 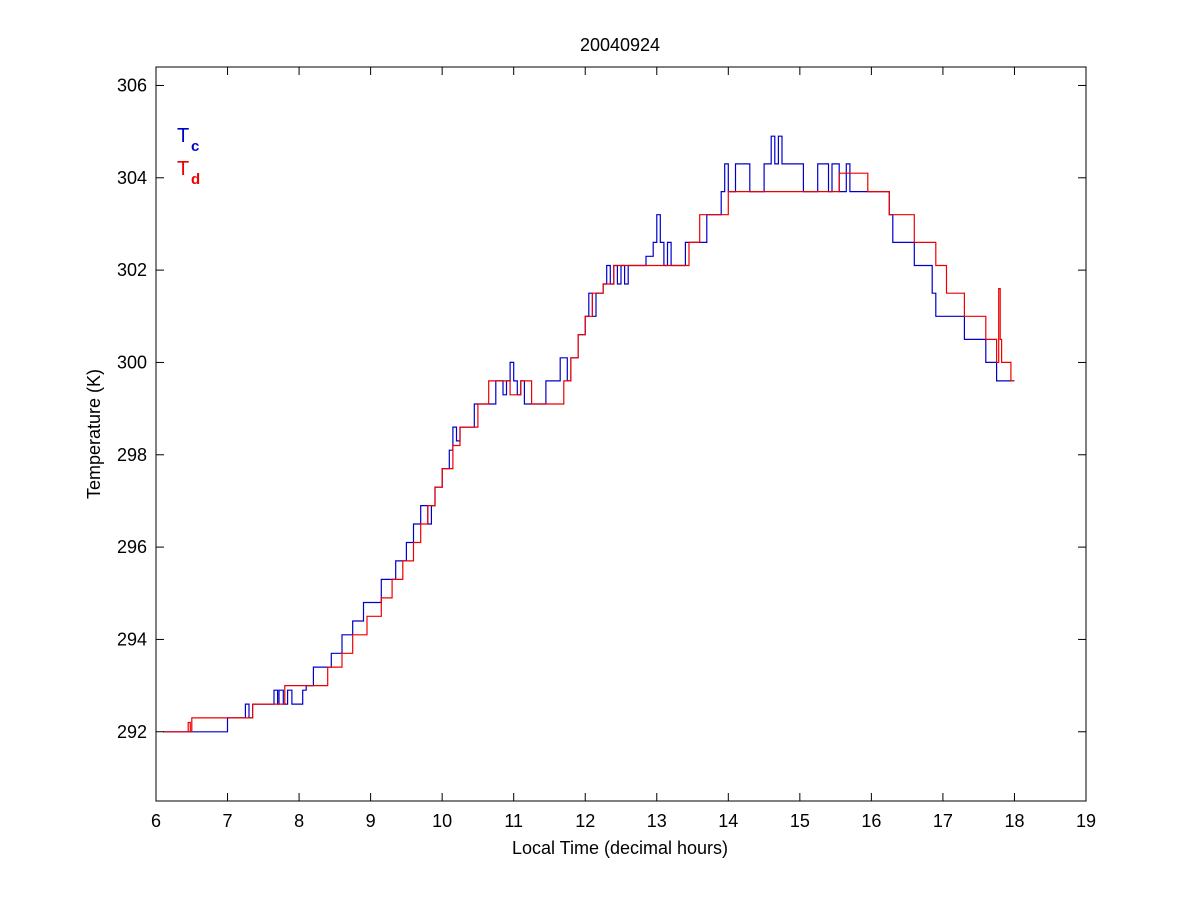 What do you see at coordinates (132, 270) in the screenshot?
I see `y-tick-label: 302` at bounding box center [132, 270].